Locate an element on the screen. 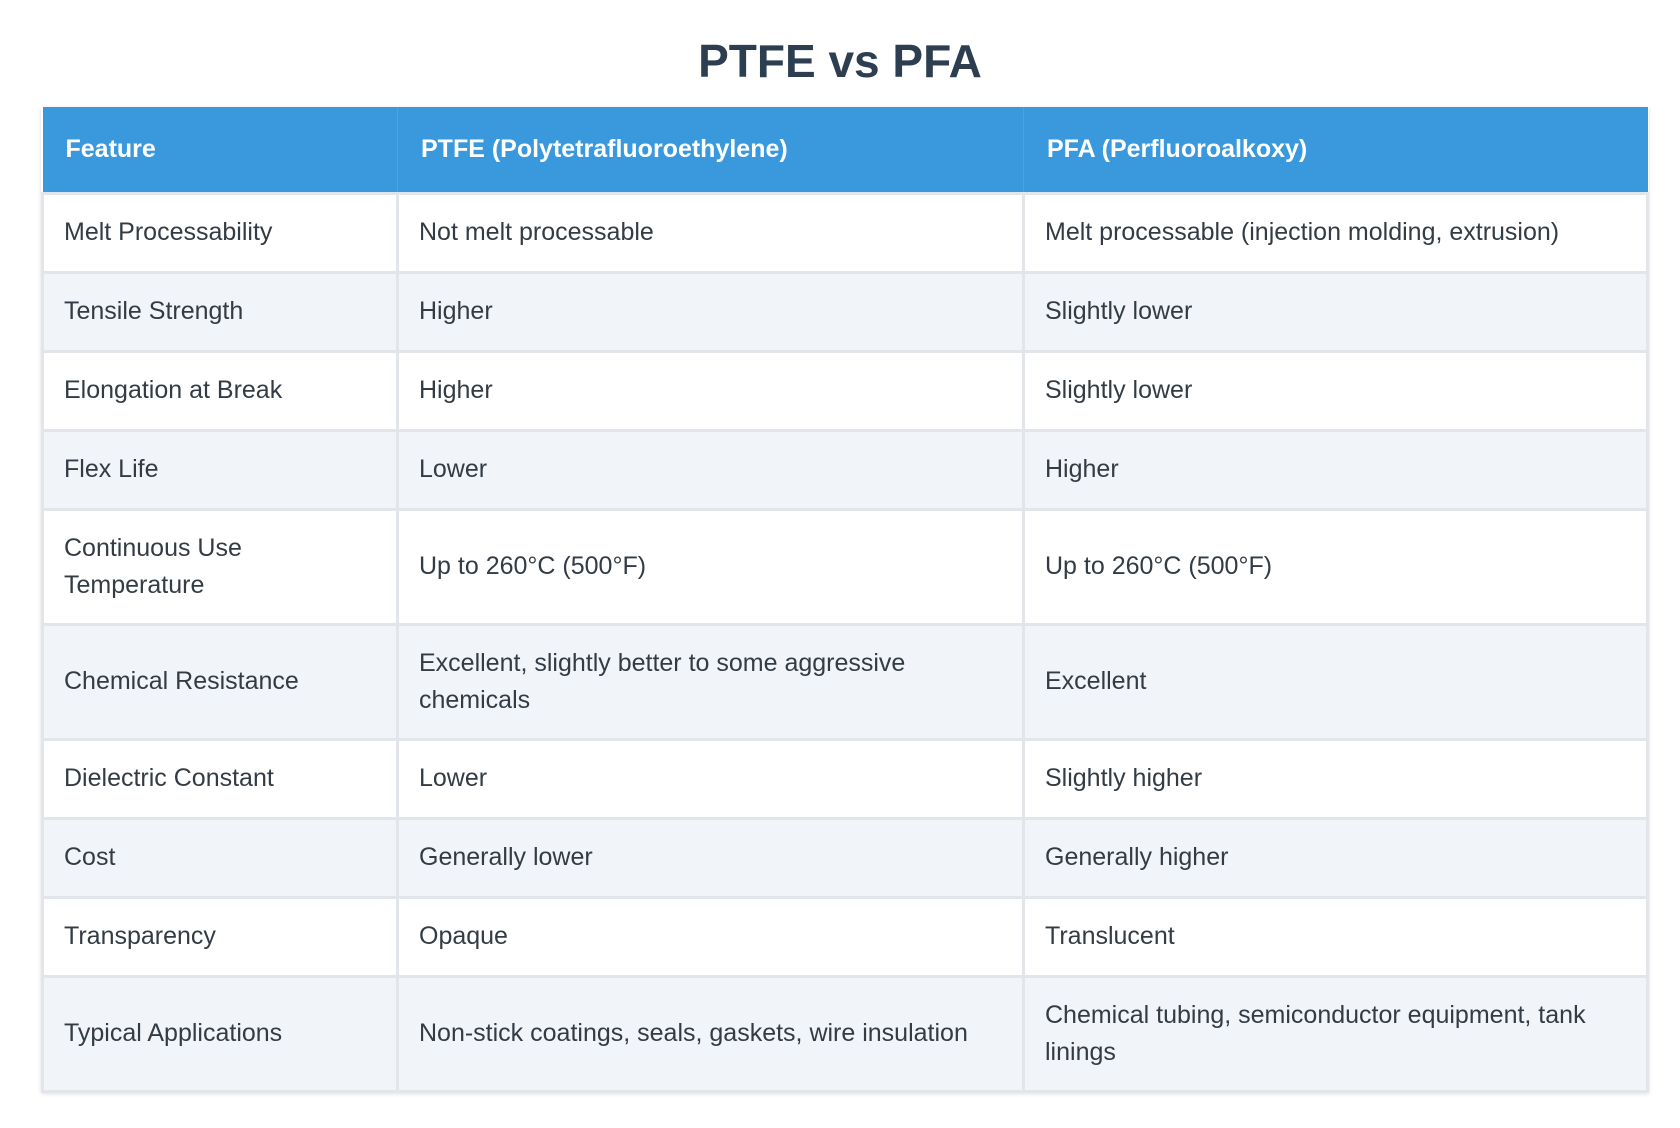  column-header-pfa: PFA (Perfluoroalkoxy) is located at coordinates (1335, 150).